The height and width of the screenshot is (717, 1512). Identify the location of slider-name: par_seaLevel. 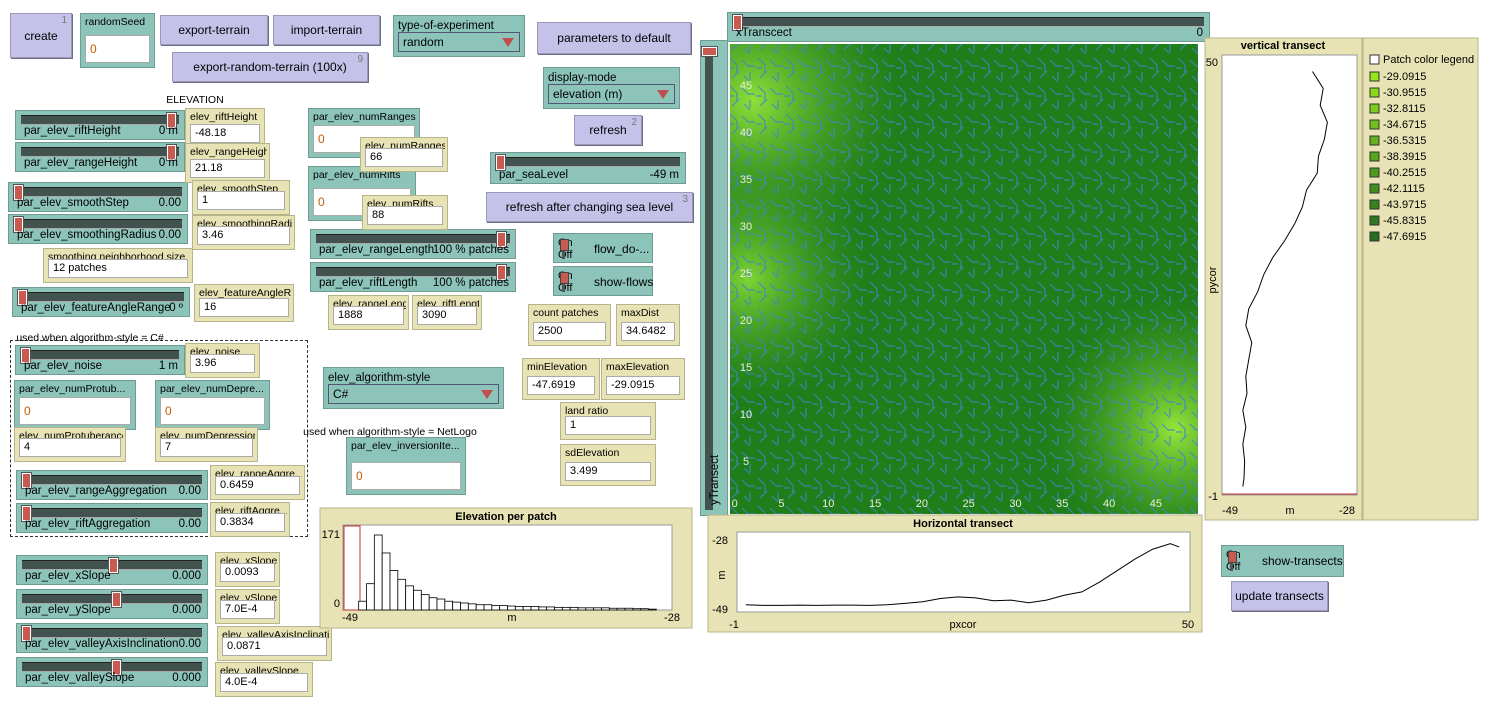
(534, 175).